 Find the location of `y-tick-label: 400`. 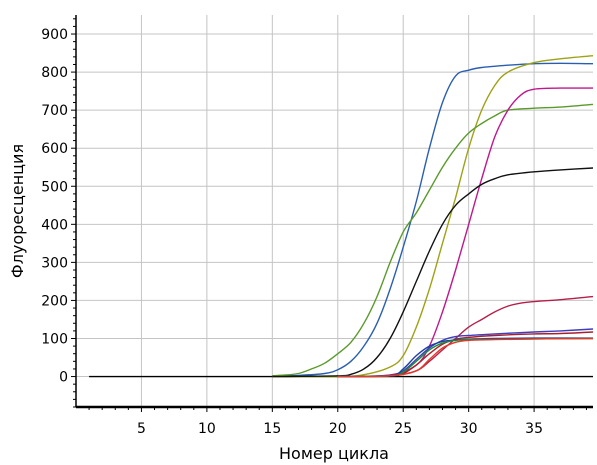

y-tick-label: 400 is located at coordinates (54, 225).